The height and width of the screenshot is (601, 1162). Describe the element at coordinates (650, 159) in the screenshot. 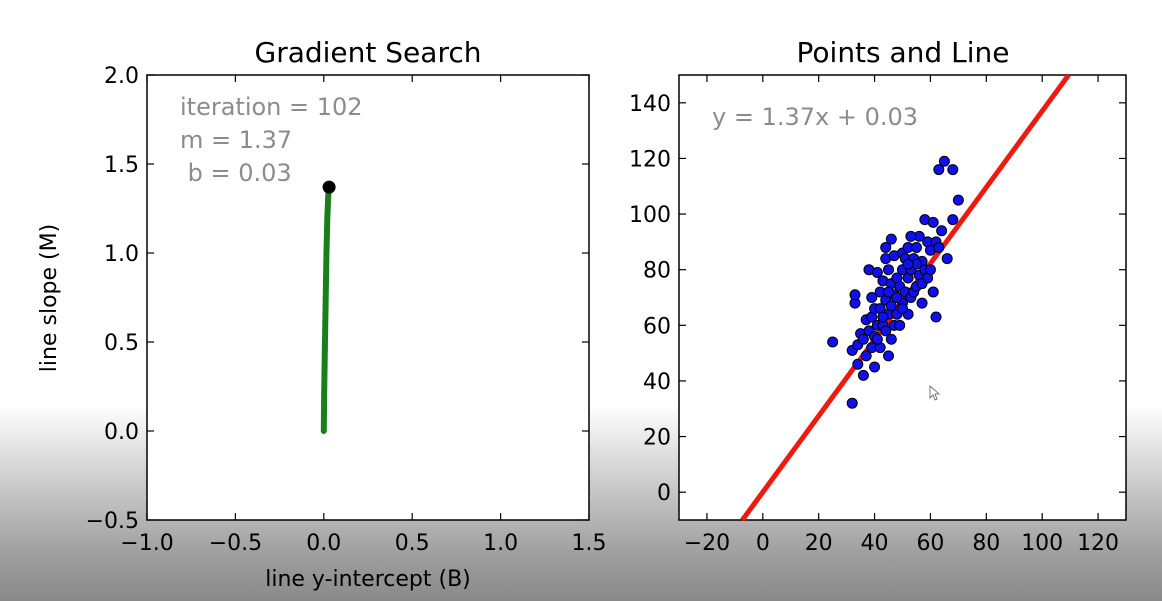

I see `y-tick-label: 120` at that location.